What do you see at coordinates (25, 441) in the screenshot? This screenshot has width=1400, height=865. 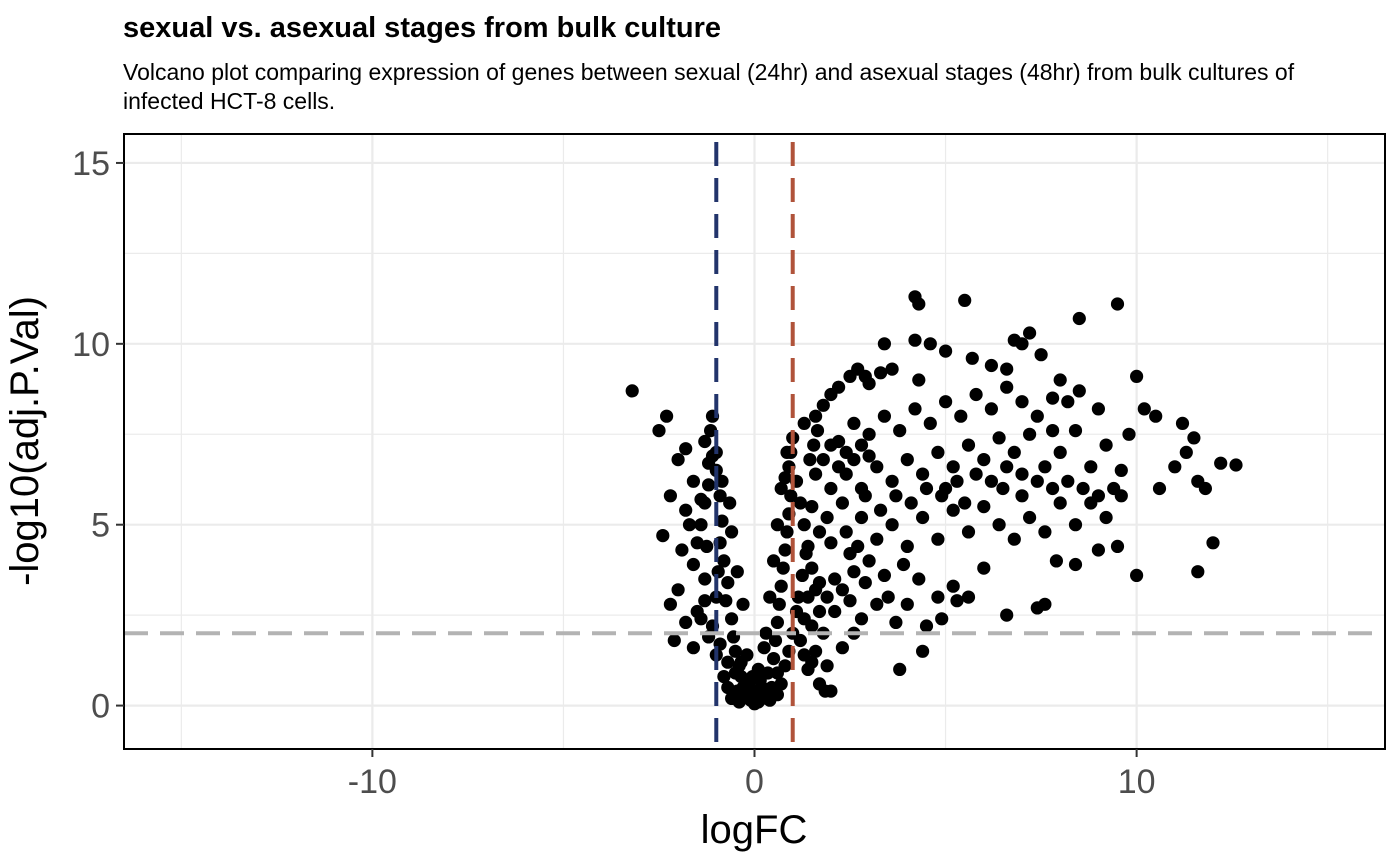 I see `y-axis-label: -log10(adj.P.Val)` at bounding box center [25, 441].